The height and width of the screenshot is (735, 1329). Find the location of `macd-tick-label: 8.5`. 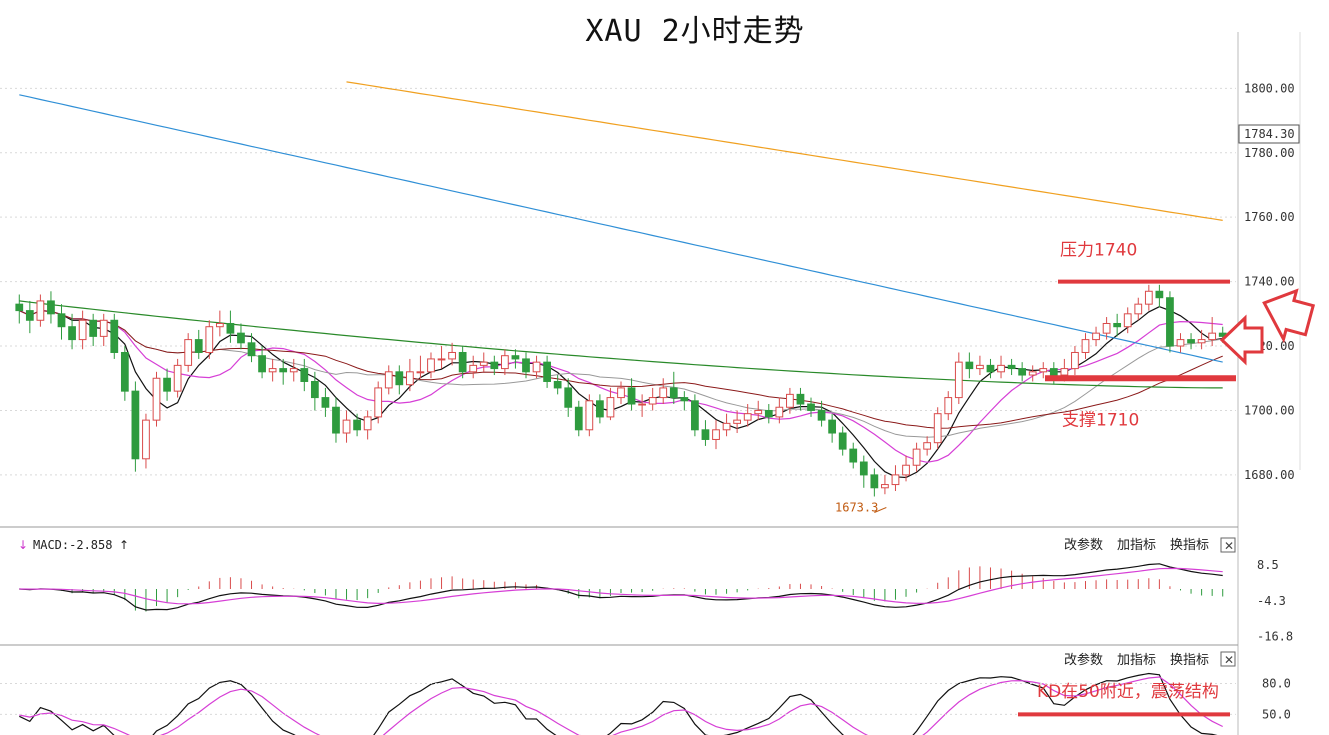

macd-tick-label: 8.5 is located at coordinates (1268, 565).